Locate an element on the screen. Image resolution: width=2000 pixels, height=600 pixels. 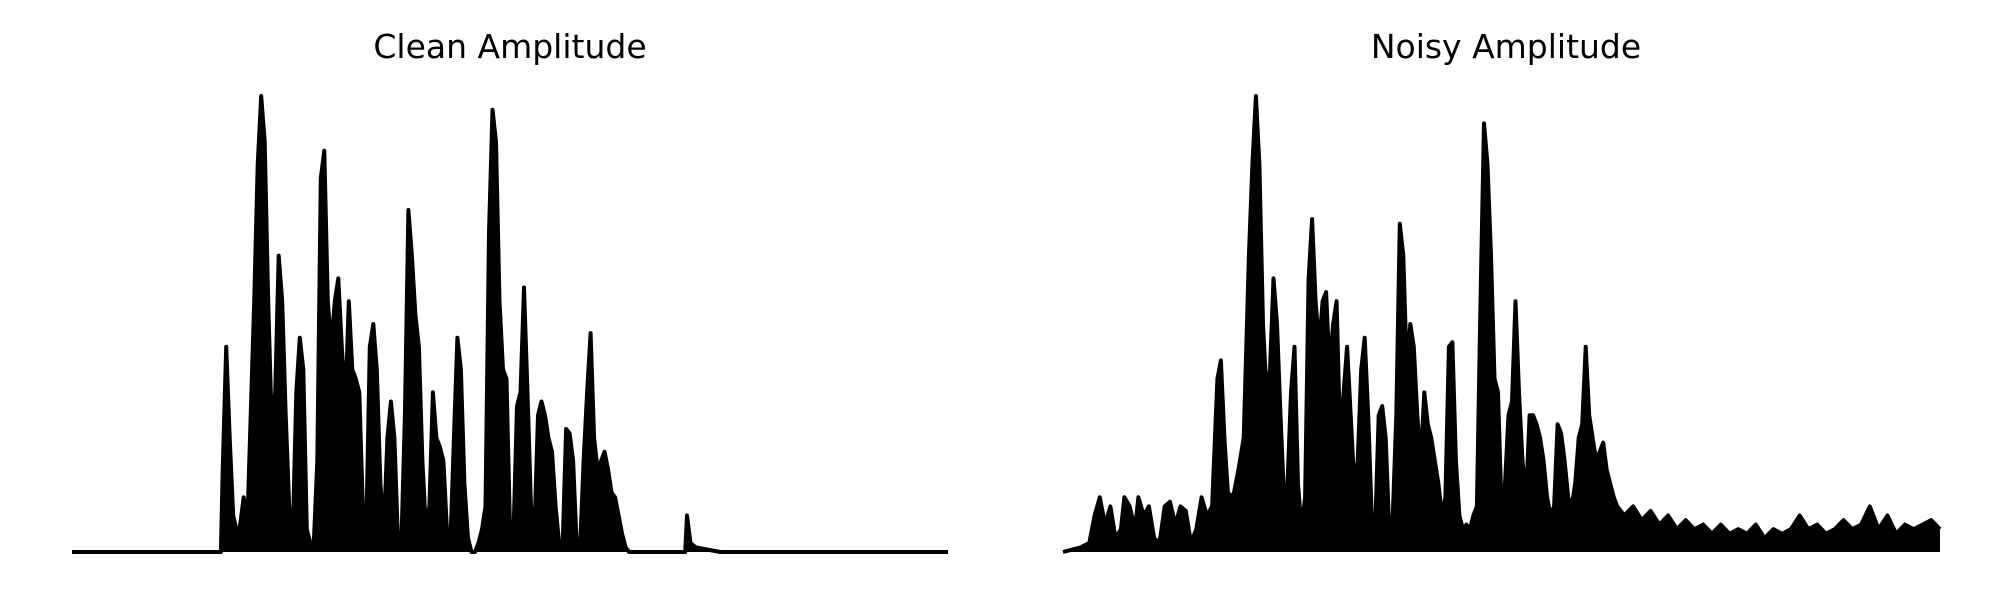
noisy-amplitude-title: Noisy Amplitude is located at coordinates (1506, 46).